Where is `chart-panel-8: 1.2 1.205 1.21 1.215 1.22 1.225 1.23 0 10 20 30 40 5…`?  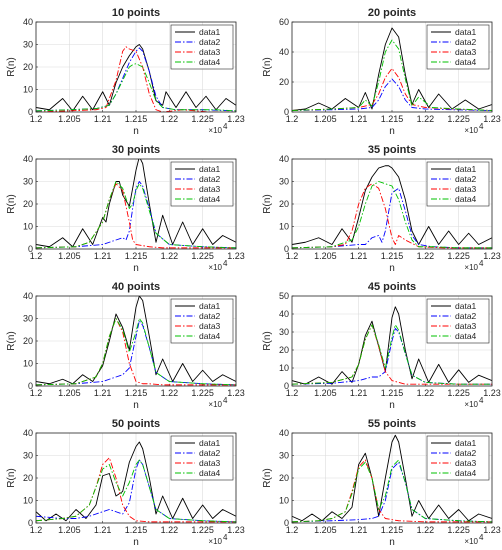
chart-panel-8: 1.2 1.205 1.21 1.215 1.22 1.225 1.23 0 10 20 30 40 5… is located at coordinates (381, 483).